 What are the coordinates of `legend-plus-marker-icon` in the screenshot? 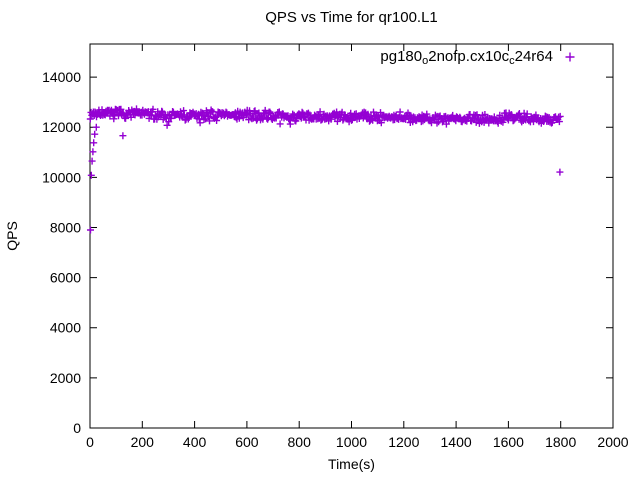 It's located at (570, 57).